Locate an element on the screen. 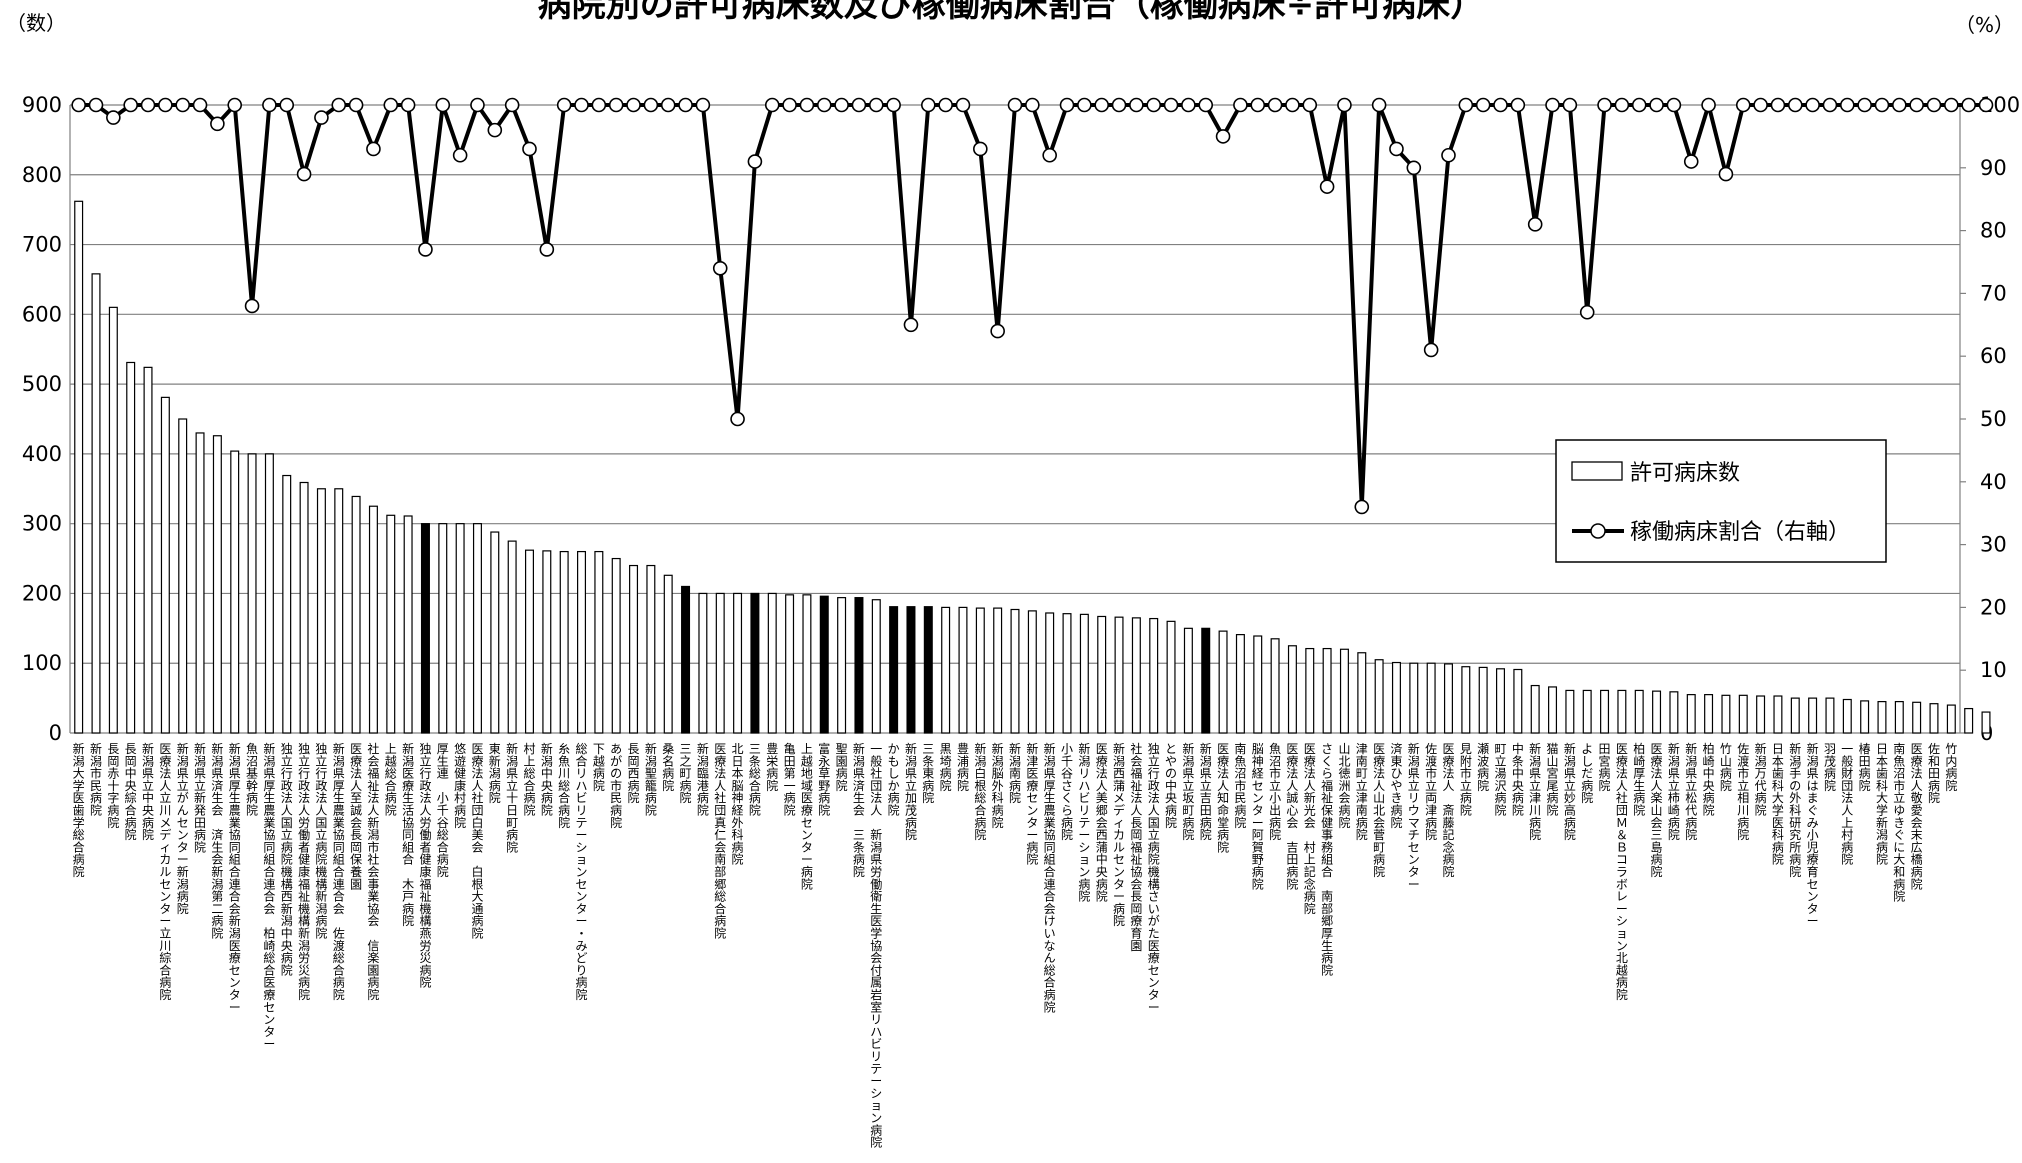  svg-text: デ is located at coordinates (165, 834).